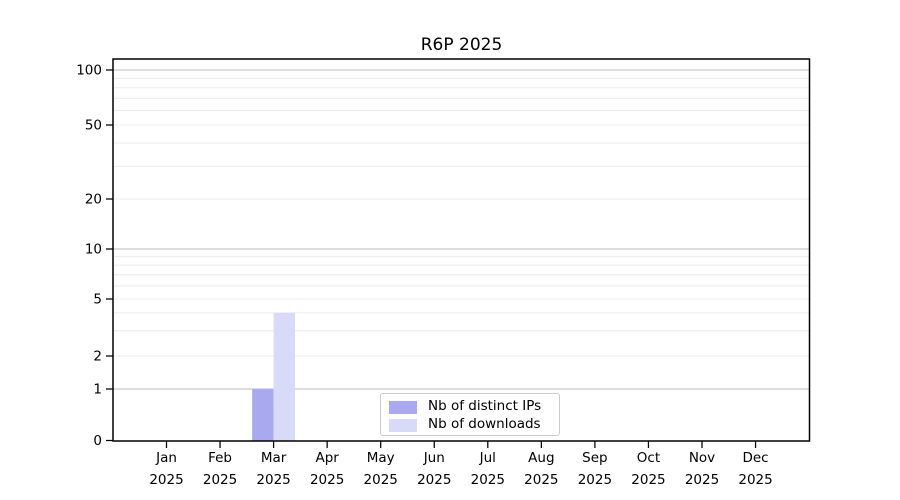 This screenshot has width=900, height=500. I want to click on x-tick-label-month: Aug, so click(541, 458).